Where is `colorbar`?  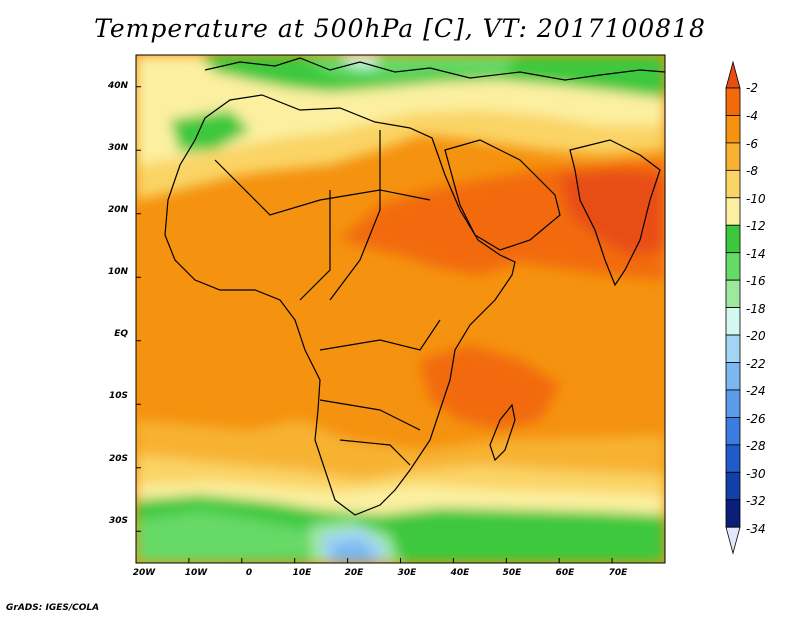 colorbar is located at coordinates (733, 307).